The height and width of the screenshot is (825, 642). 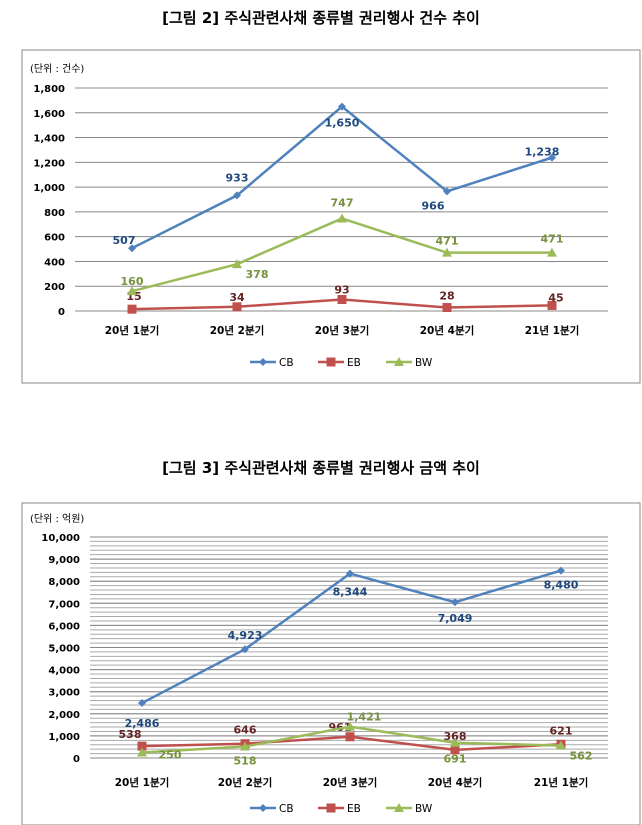 I want to click on y-tick-label: 3,000, so click(x=64, y=693).